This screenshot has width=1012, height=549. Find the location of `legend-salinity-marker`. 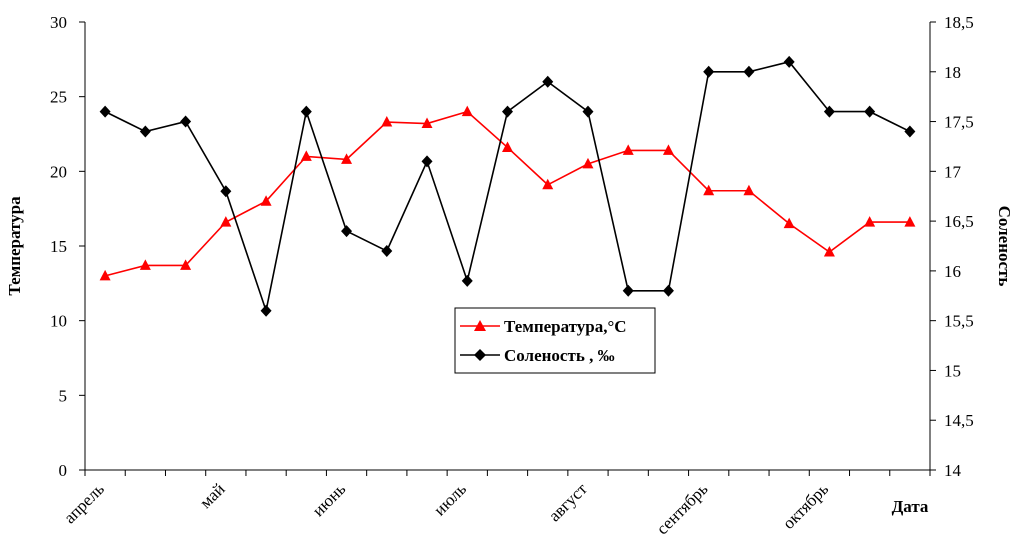

legend-salinity-marker is located at coordinates (480, 355).